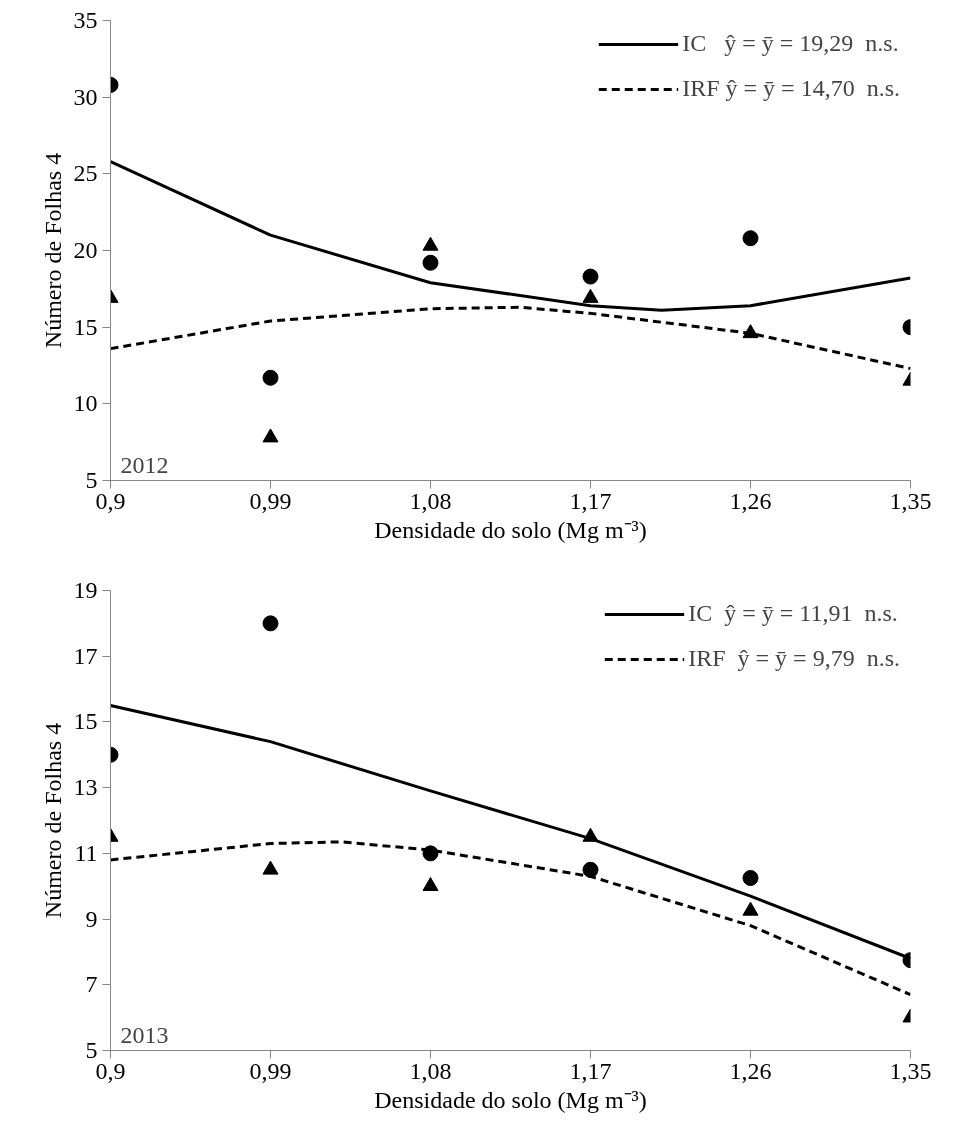  What do you see at coordinates (85, 96) in the screenshot?
I see `y-tick-label: 30` at bounding box center [85, 96].